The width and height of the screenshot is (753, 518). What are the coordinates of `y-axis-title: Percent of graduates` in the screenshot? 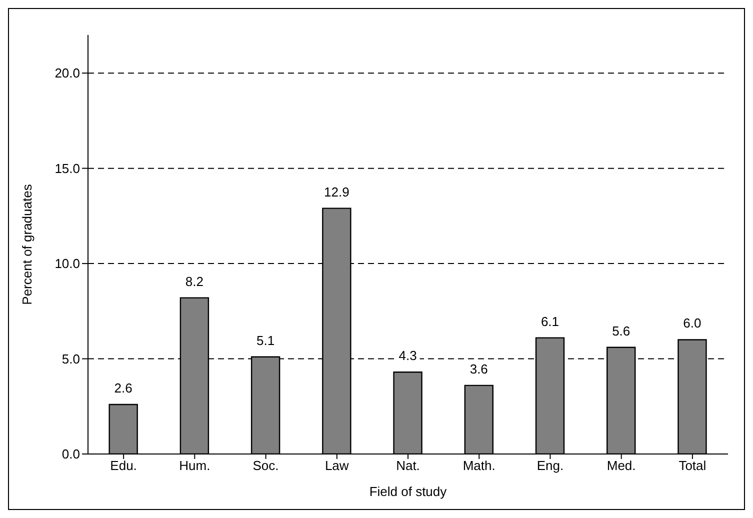 It's located at (27, 244).